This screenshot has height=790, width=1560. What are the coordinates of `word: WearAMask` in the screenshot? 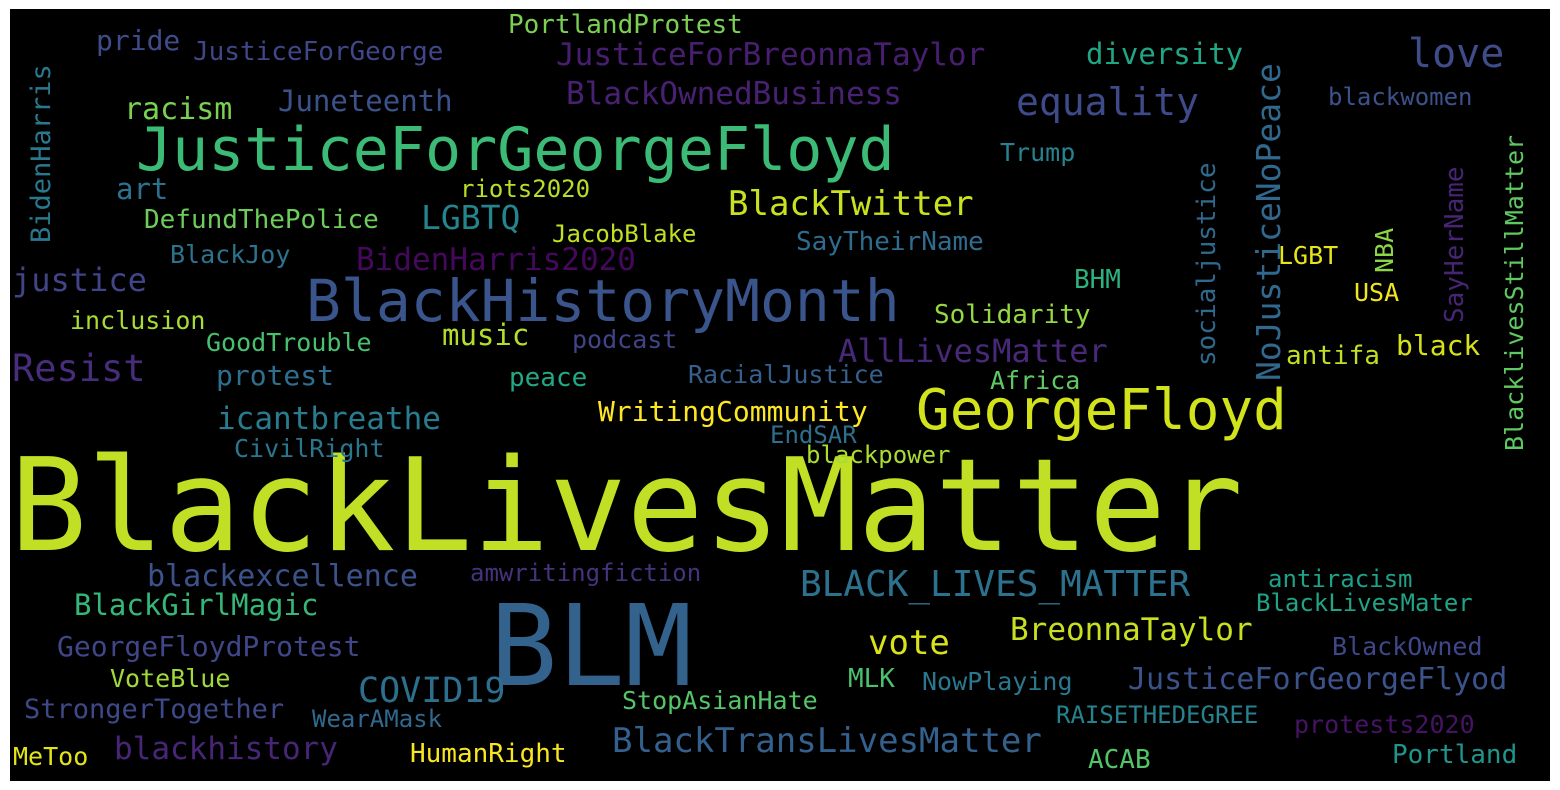 It's located at (377, 719).